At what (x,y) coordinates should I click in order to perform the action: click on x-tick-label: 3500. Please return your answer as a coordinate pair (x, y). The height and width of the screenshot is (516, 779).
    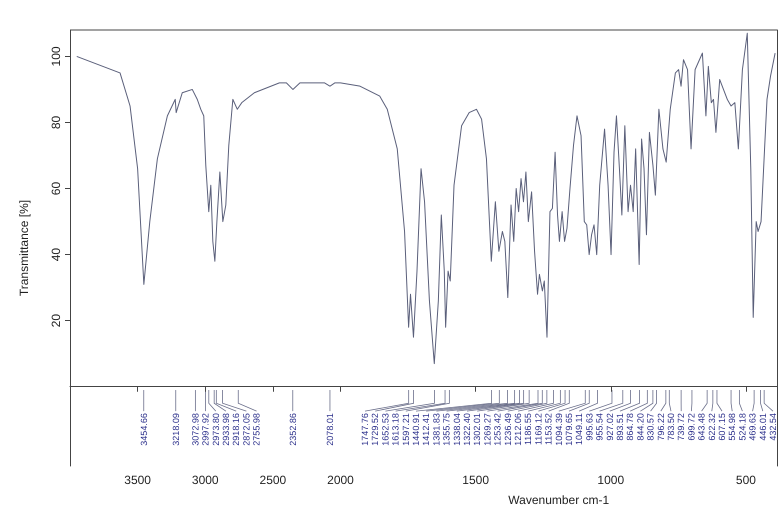
    Looking at the image, I should click on (138, 480).